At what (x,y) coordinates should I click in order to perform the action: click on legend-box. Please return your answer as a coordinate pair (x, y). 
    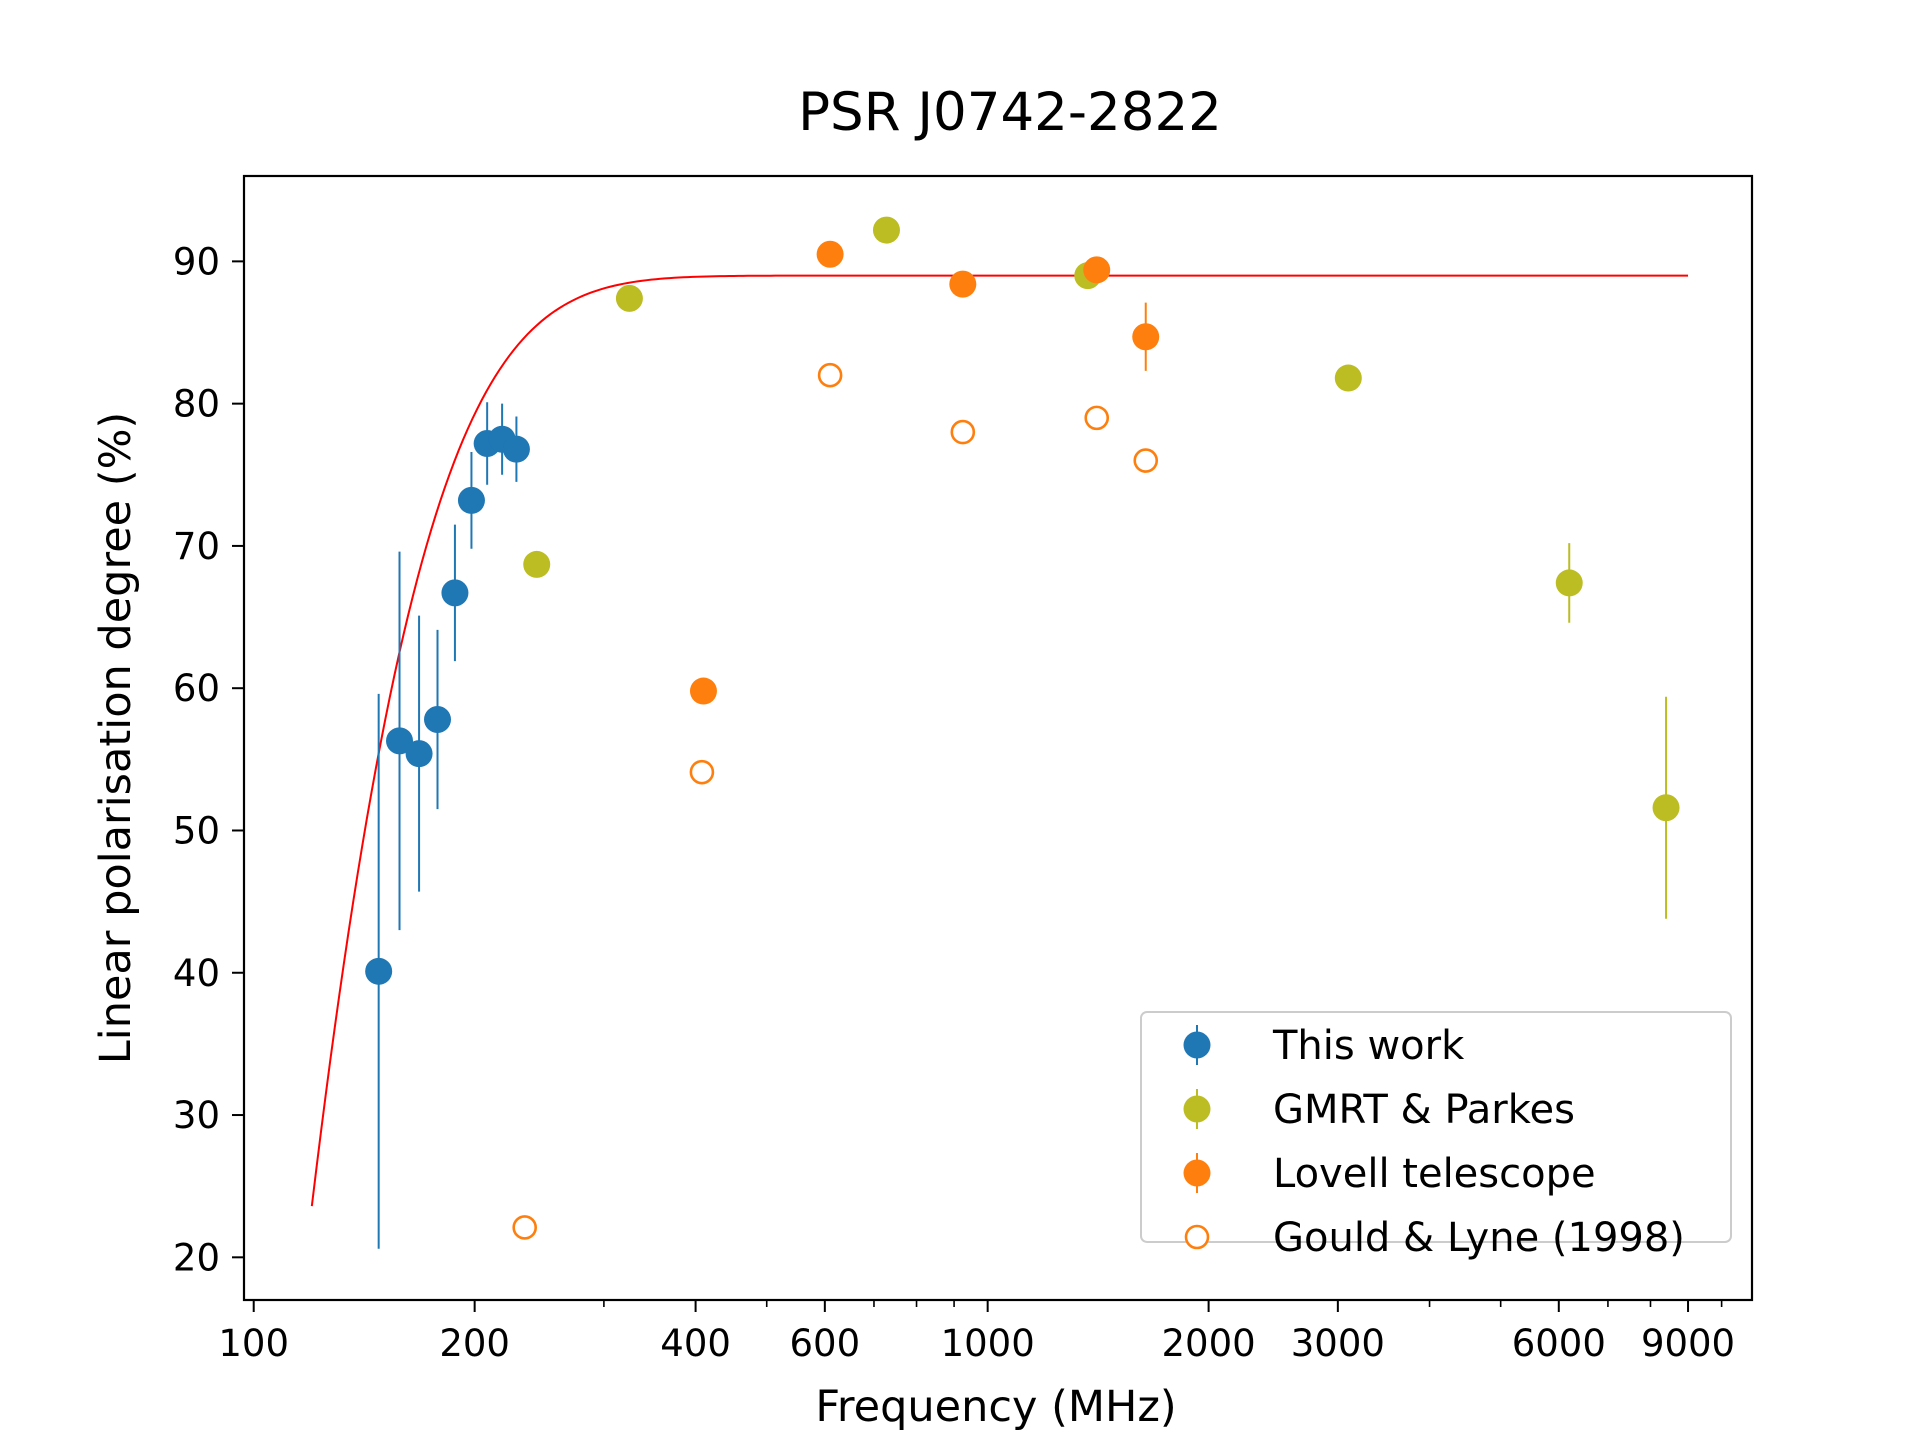
    Looking at the image, I should click on (1436, 1127).